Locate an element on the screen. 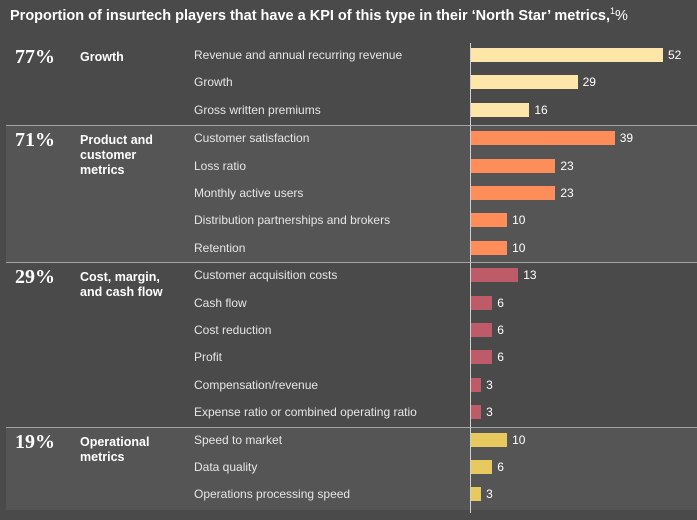  bar-row: Monthly active users 23 is located at coordinates (351, 194).